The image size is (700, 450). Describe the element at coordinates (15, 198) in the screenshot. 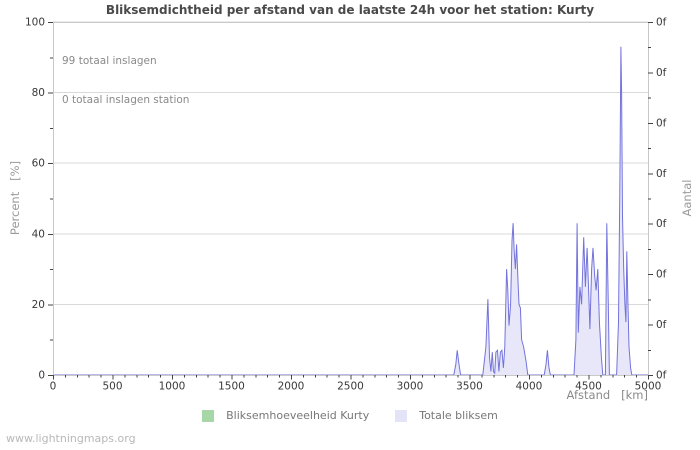

I see `y-axis-label-left: Percent [%]` at that location.